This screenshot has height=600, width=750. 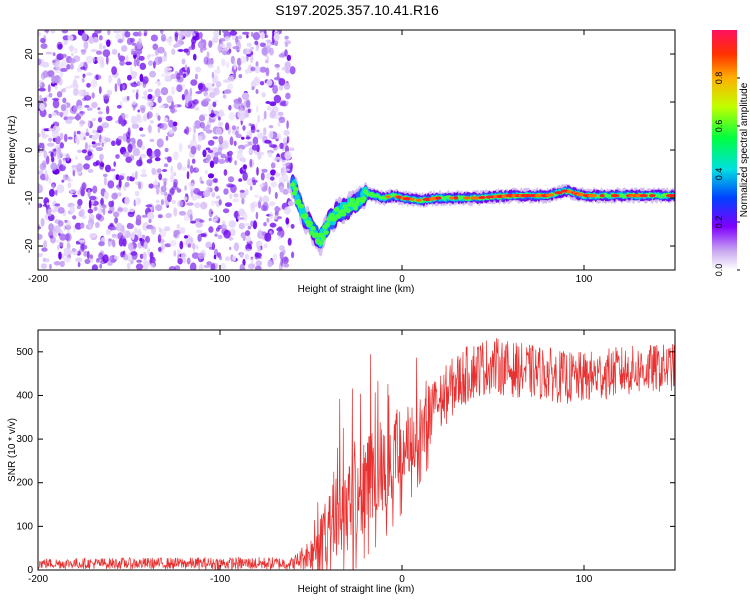 I want to click on signal-peak, so click(x=652, y=196).